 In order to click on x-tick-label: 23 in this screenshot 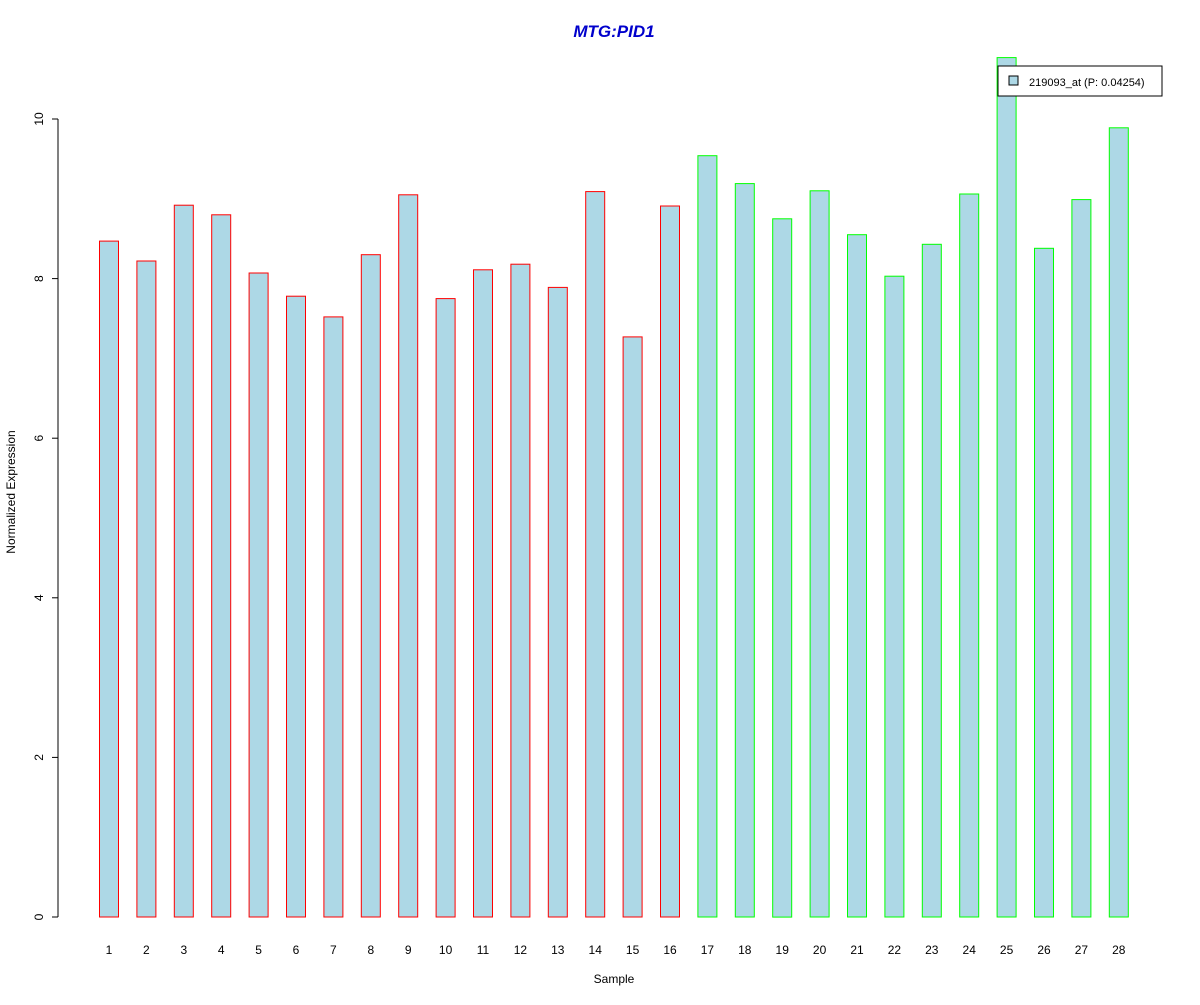, I will do `click(932, 950)`.